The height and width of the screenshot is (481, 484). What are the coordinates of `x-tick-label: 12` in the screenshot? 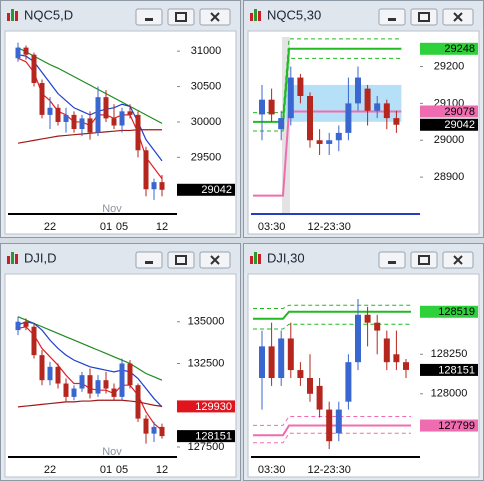 It's located at (162, 227).